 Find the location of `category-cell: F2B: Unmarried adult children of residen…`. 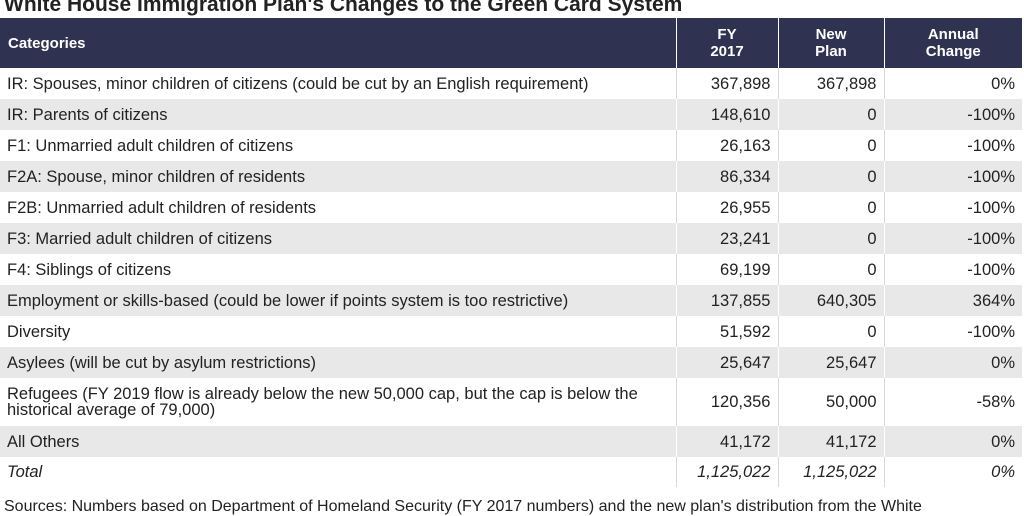

category-cell: F2B: Unmarried adult children of residen… is located at coordinates (162, 207).